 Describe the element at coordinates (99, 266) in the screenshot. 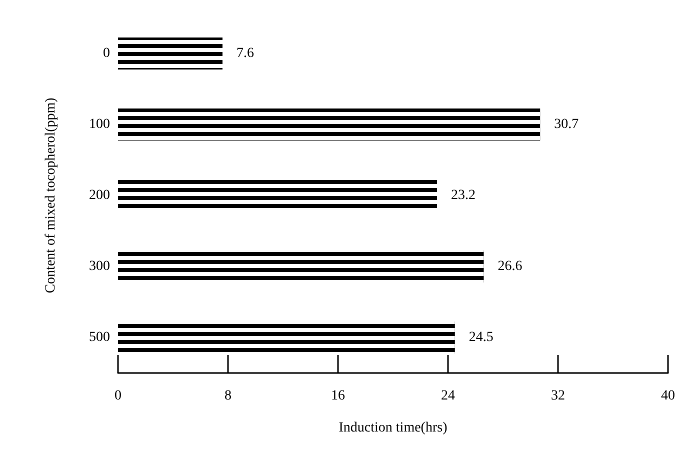

I see `y-tick-label: 300` at that location.